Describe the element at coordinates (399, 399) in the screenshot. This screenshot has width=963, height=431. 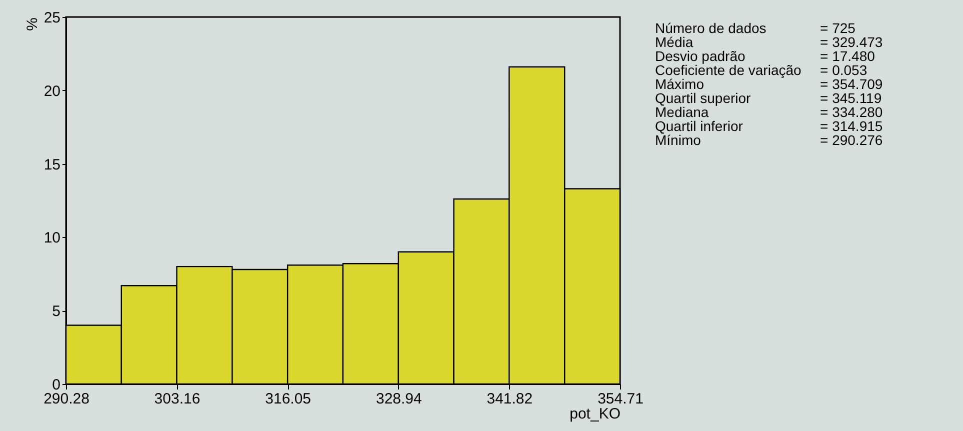
I see `x-tick-label: 328.94` at that location.